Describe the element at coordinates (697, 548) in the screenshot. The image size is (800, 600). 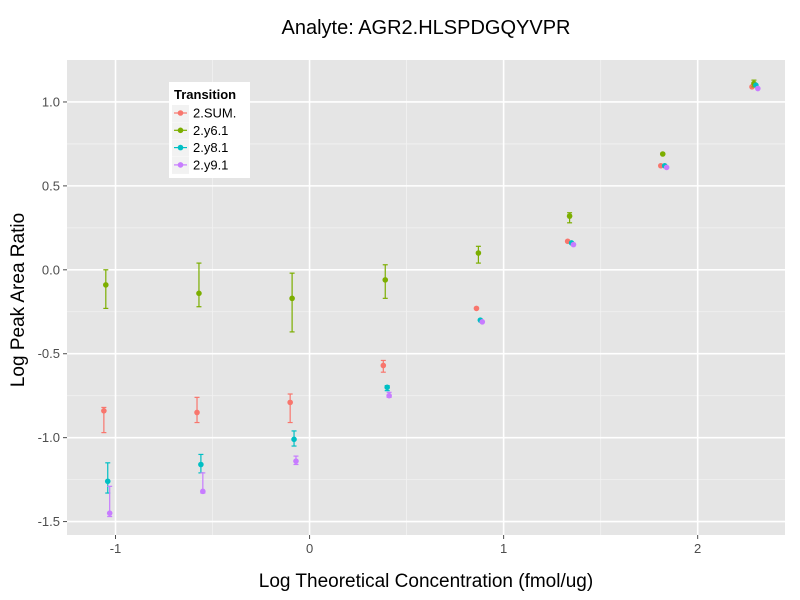
I see `x-tick-label: 2` at that location.